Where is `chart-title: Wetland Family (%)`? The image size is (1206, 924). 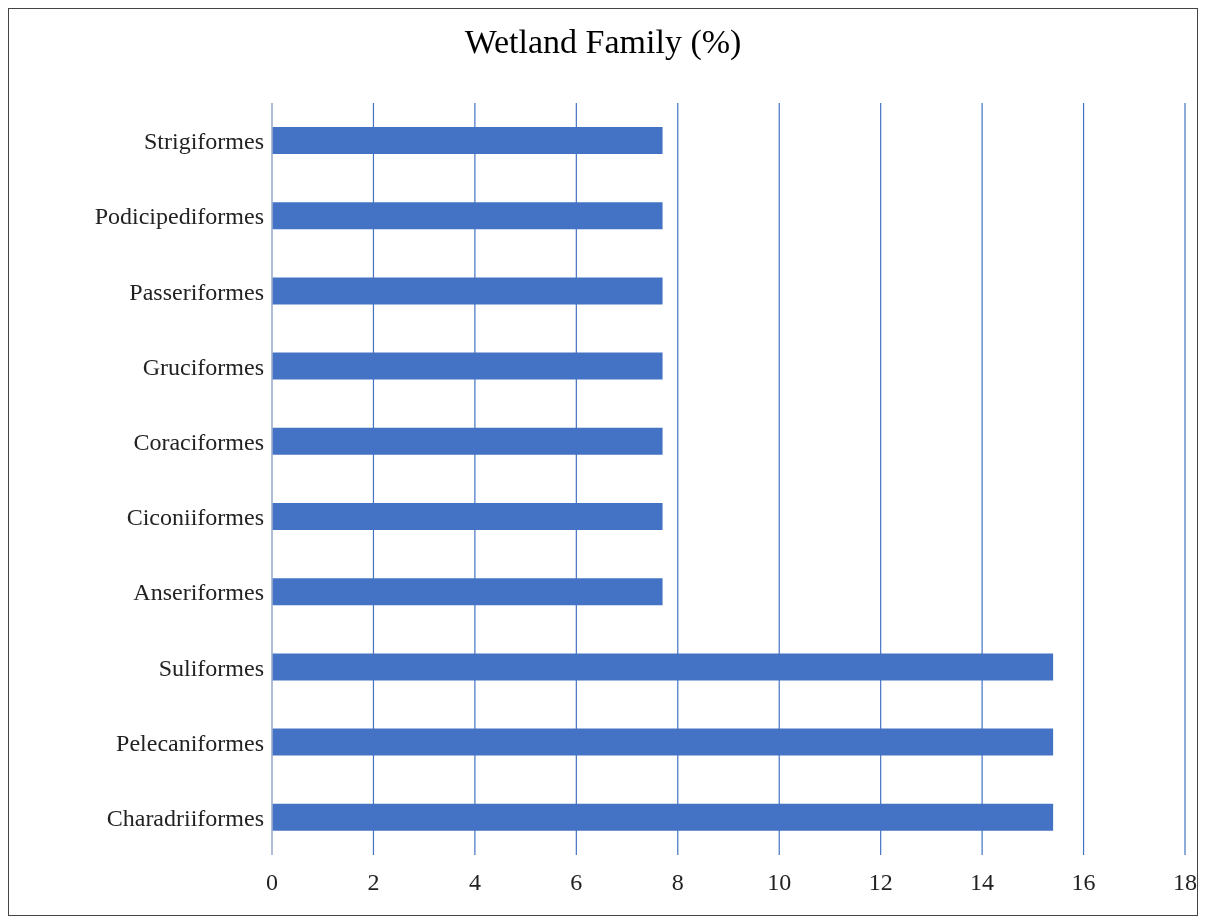
chart-title: Wetland Family (%) is located at coordinates (603, 42).